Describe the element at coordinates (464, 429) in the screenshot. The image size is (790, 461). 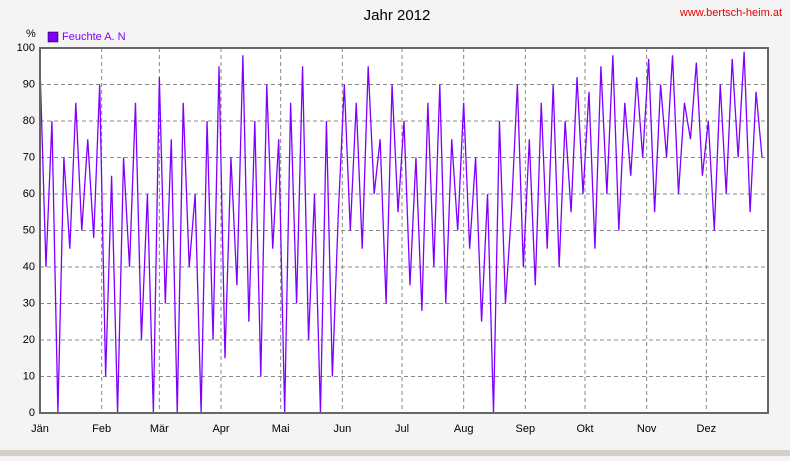
I see `x-tick-label: Aug` at that location.